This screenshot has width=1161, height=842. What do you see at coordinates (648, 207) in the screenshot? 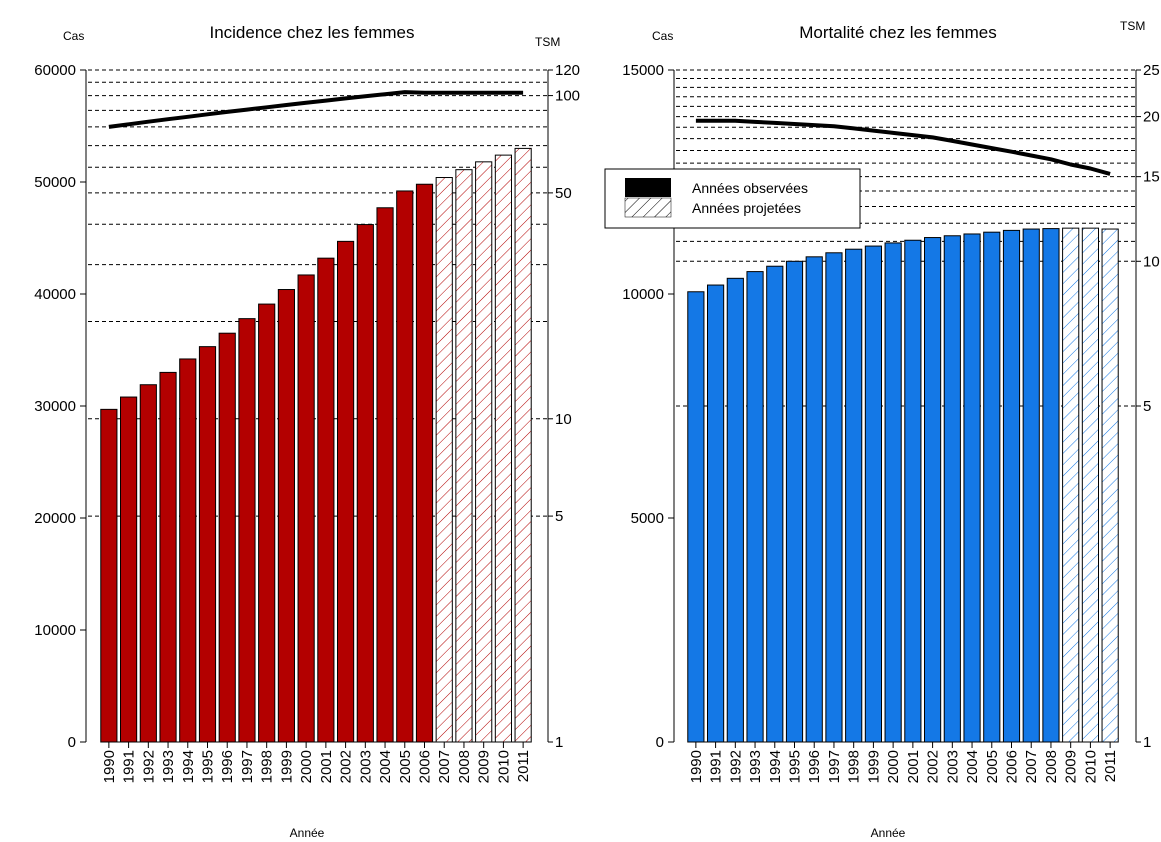
I see `legend-projected-swatch` at bounding box center [648, 207].